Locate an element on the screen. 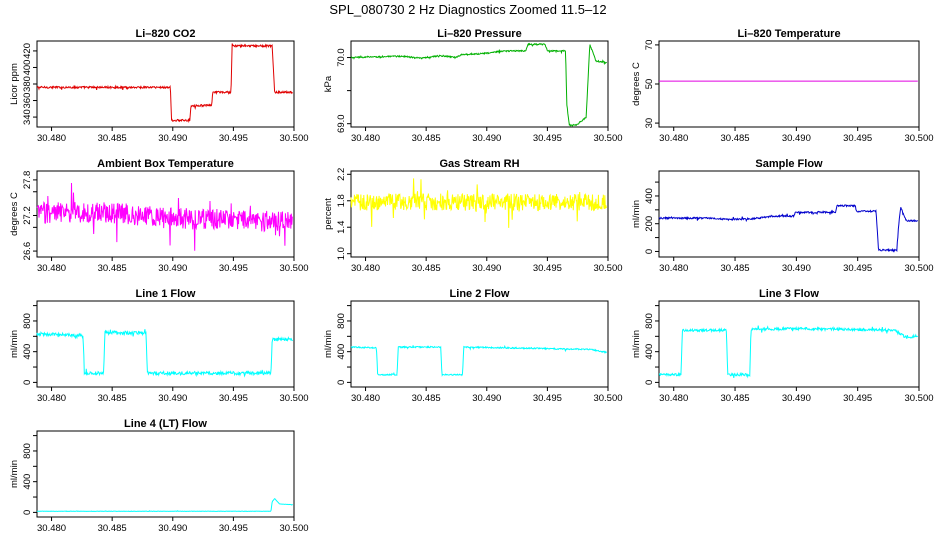 The image size is (936, 540). y-axis-title: kPa is located at coordinates (328, 83).